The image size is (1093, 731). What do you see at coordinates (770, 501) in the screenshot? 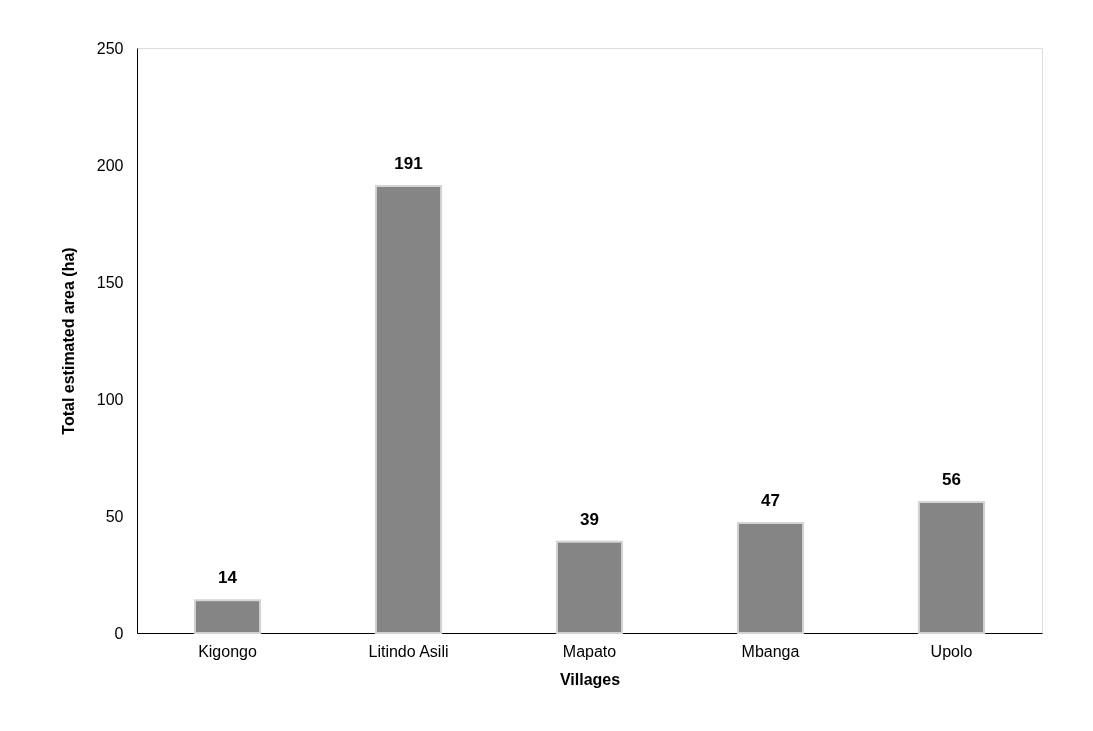
I see `data-label: 47` at bounding box center [770, 501].